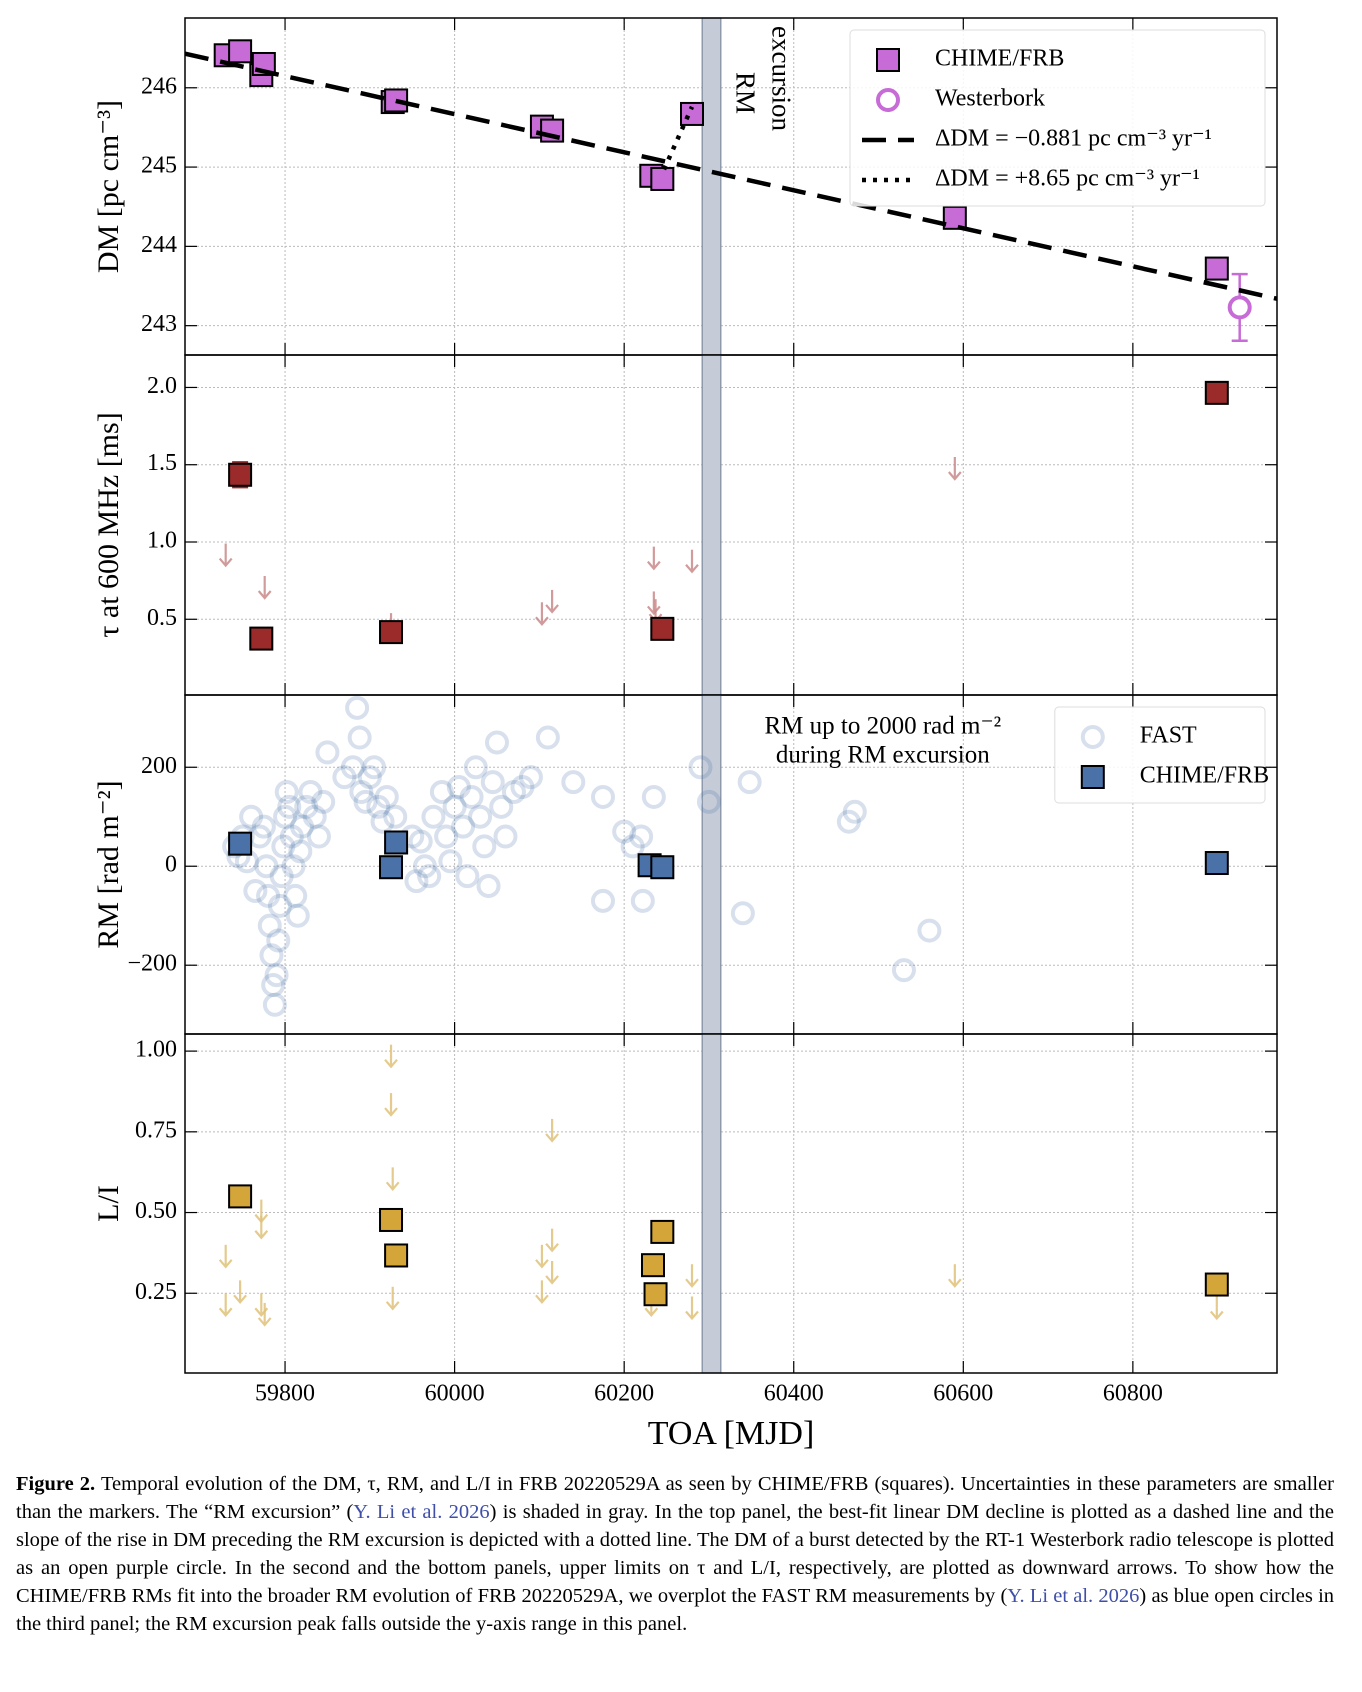 This screenshot has height=1692, width=1362. What do you see at coordinates (883, 755) in the screenshot?
I see `annotation: during RM excursion` at bounding box center [883, 755].